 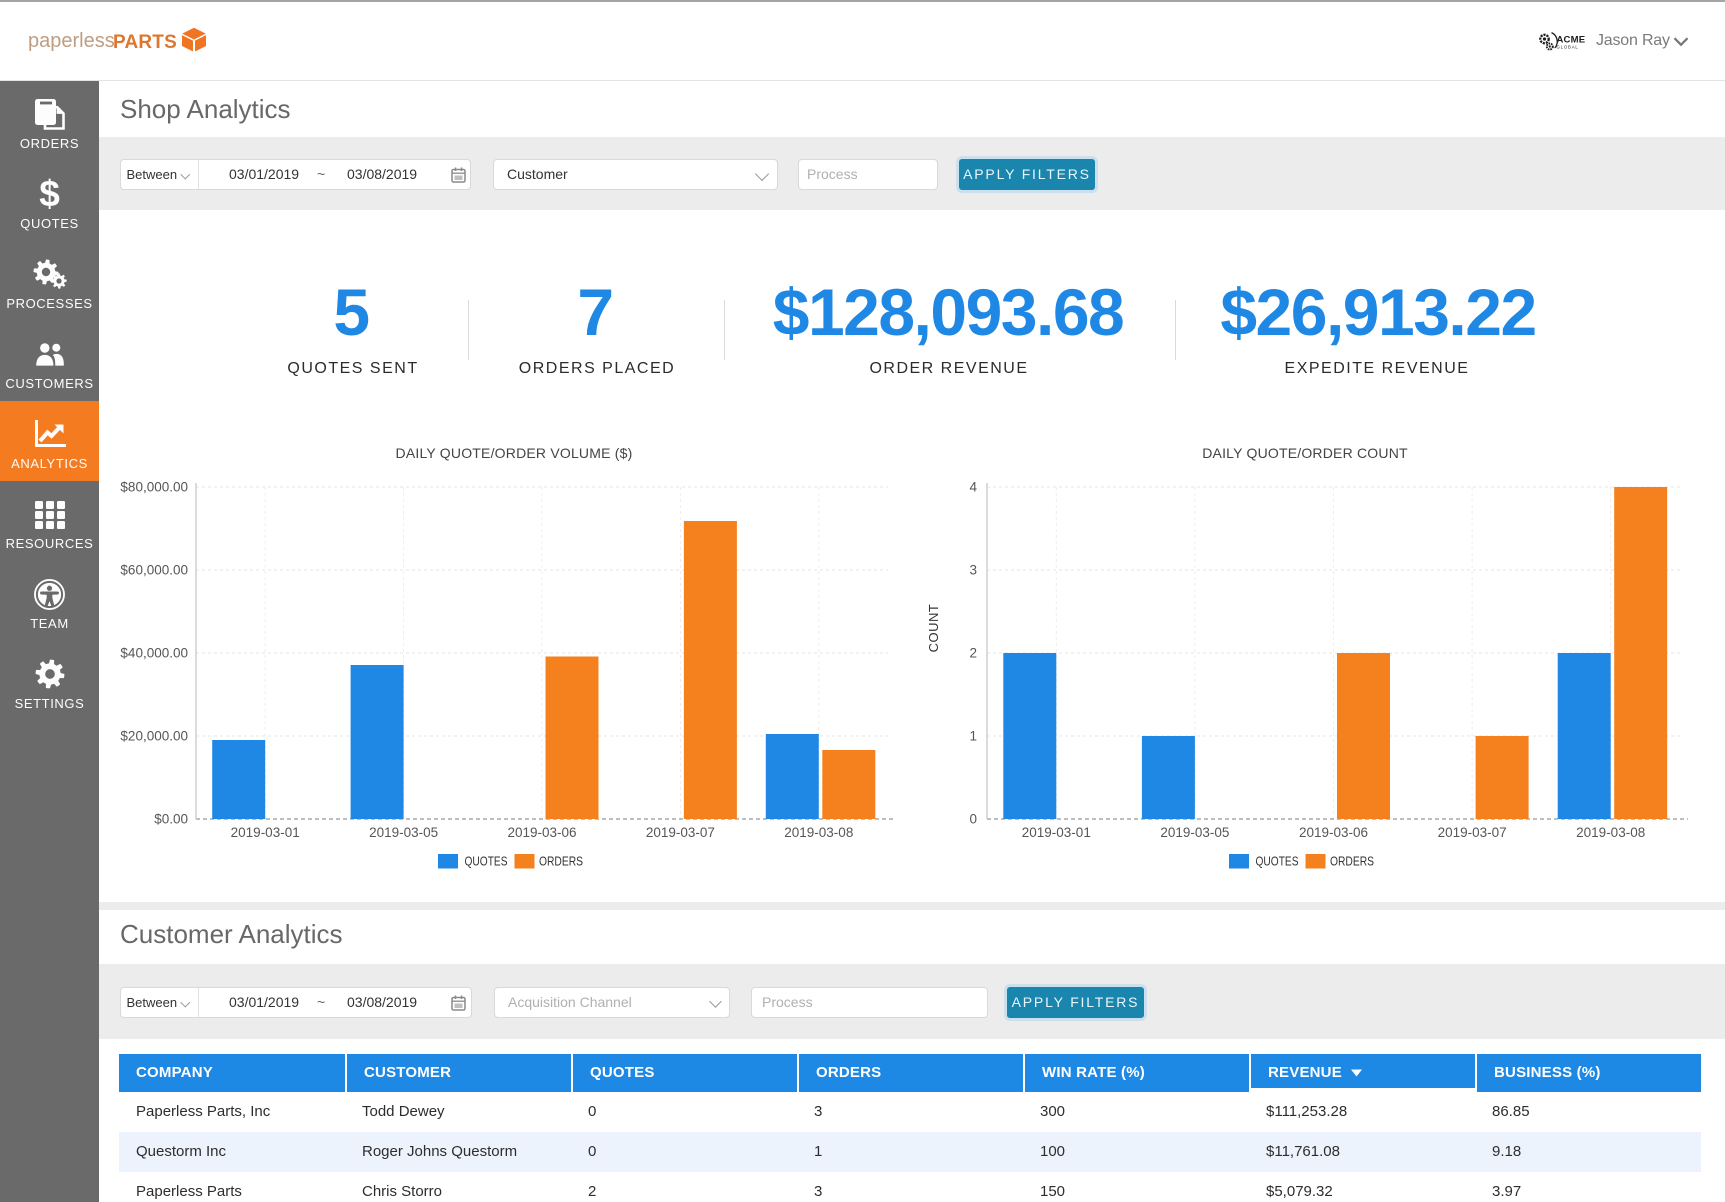 I want to click on svg-text: ACME, so click(x=1571, y=40).